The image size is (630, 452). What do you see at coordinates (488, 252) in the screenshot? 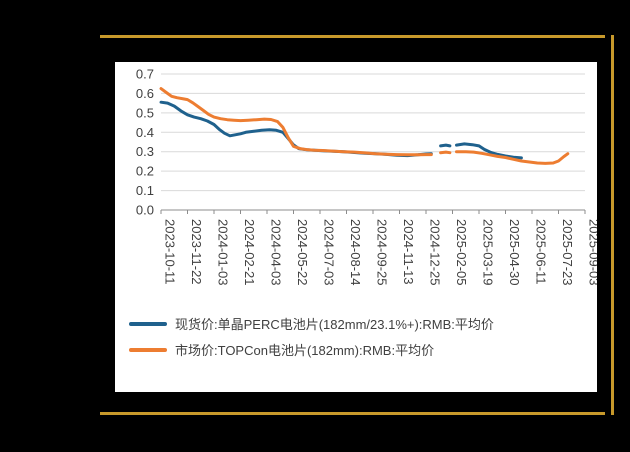
I see `x-tick-label: 2025-03-19` at bounding box center [488, 252].